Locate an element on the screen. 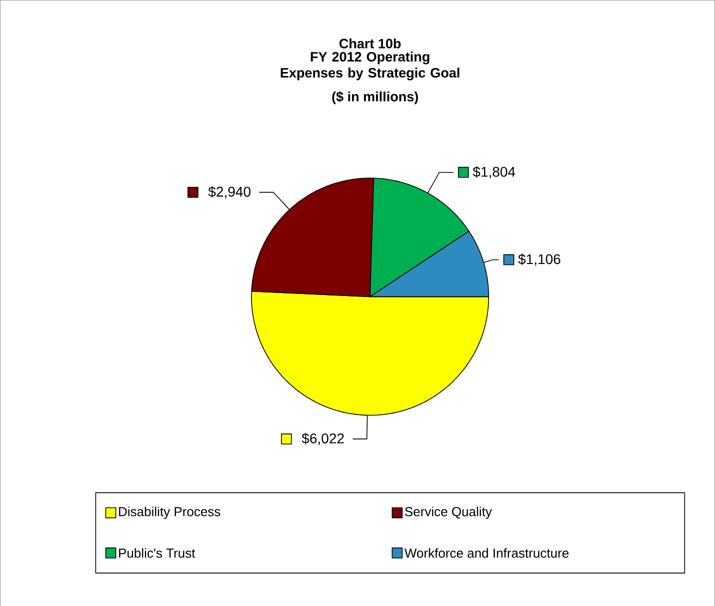  data-label: $1,106 is located at coordinates (539, 259).